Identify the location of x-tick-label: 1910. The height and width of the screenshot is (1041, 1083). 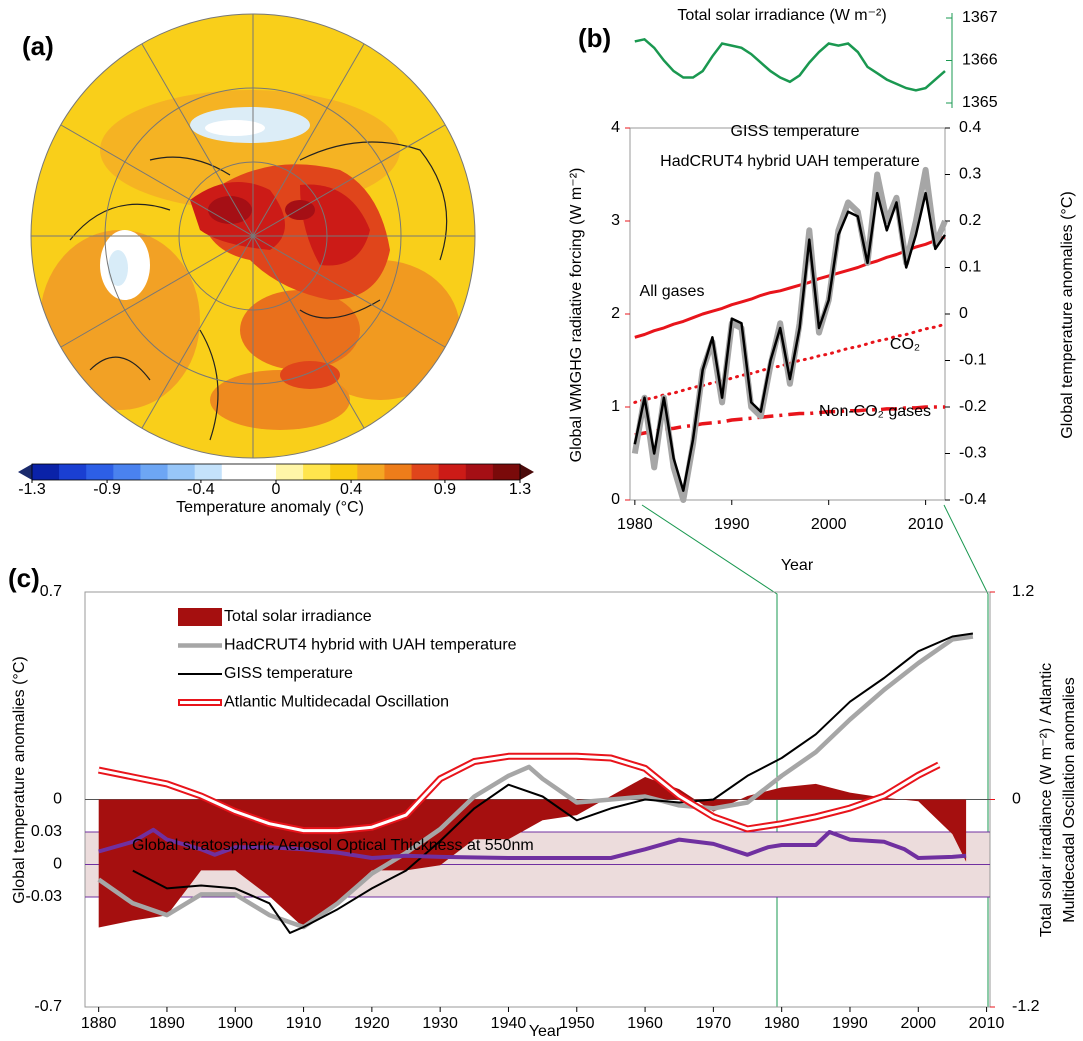
(304, 1023).